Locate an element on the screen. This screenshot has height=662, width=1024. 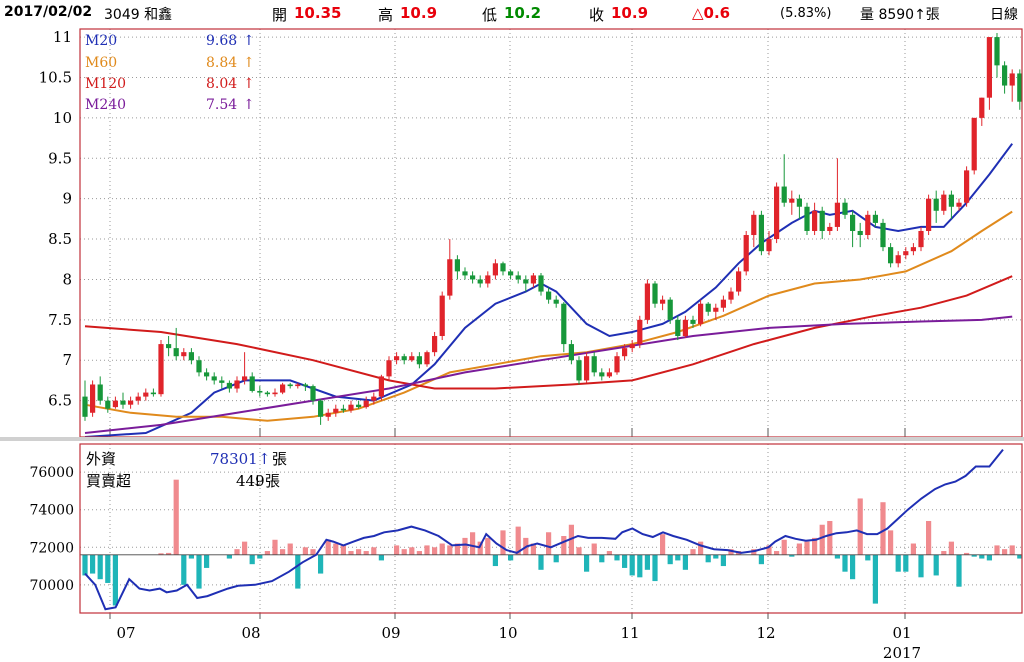
year-label: 2017 is located at coordinates (902, 653).